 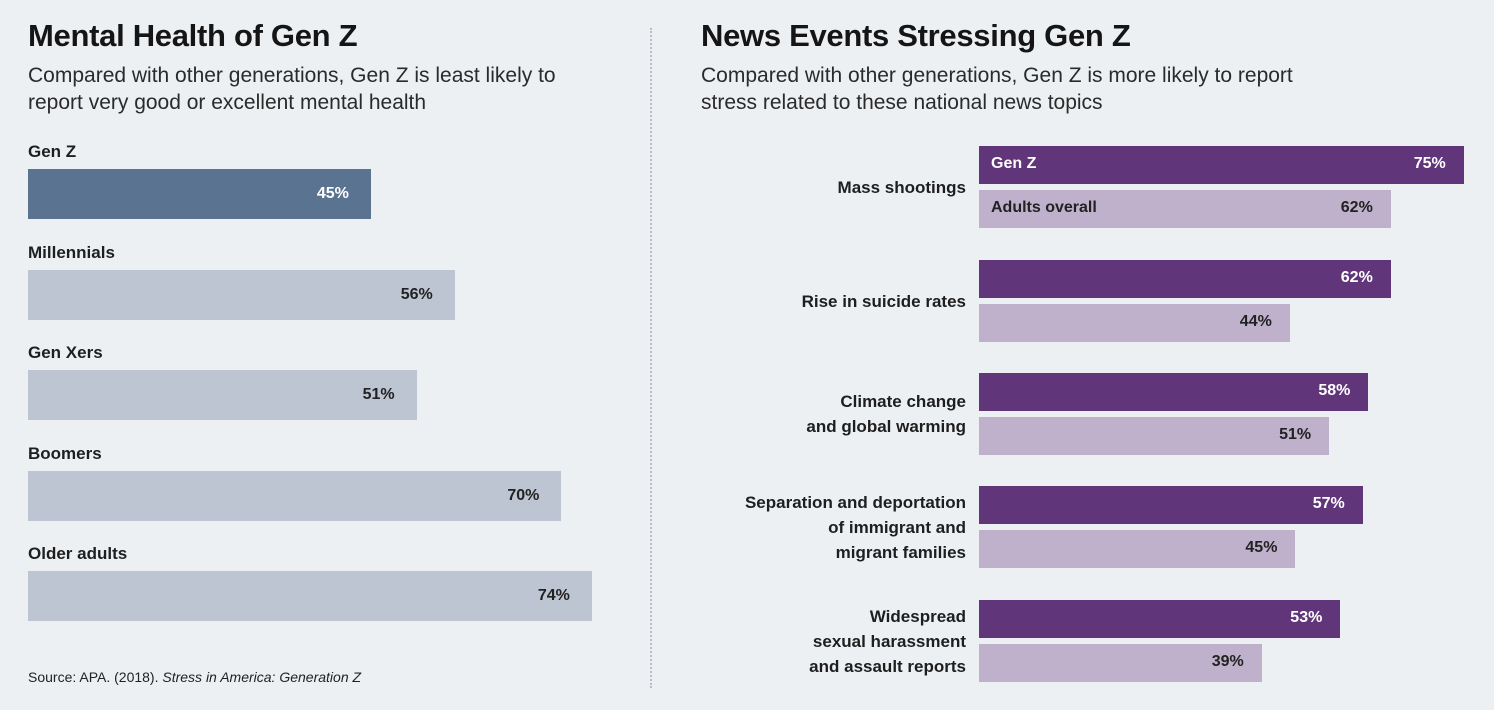 What do you see at coordinates (295, 495) in the screenshot?
I see `bar-3: 70%` at bounding box center [295, 495].